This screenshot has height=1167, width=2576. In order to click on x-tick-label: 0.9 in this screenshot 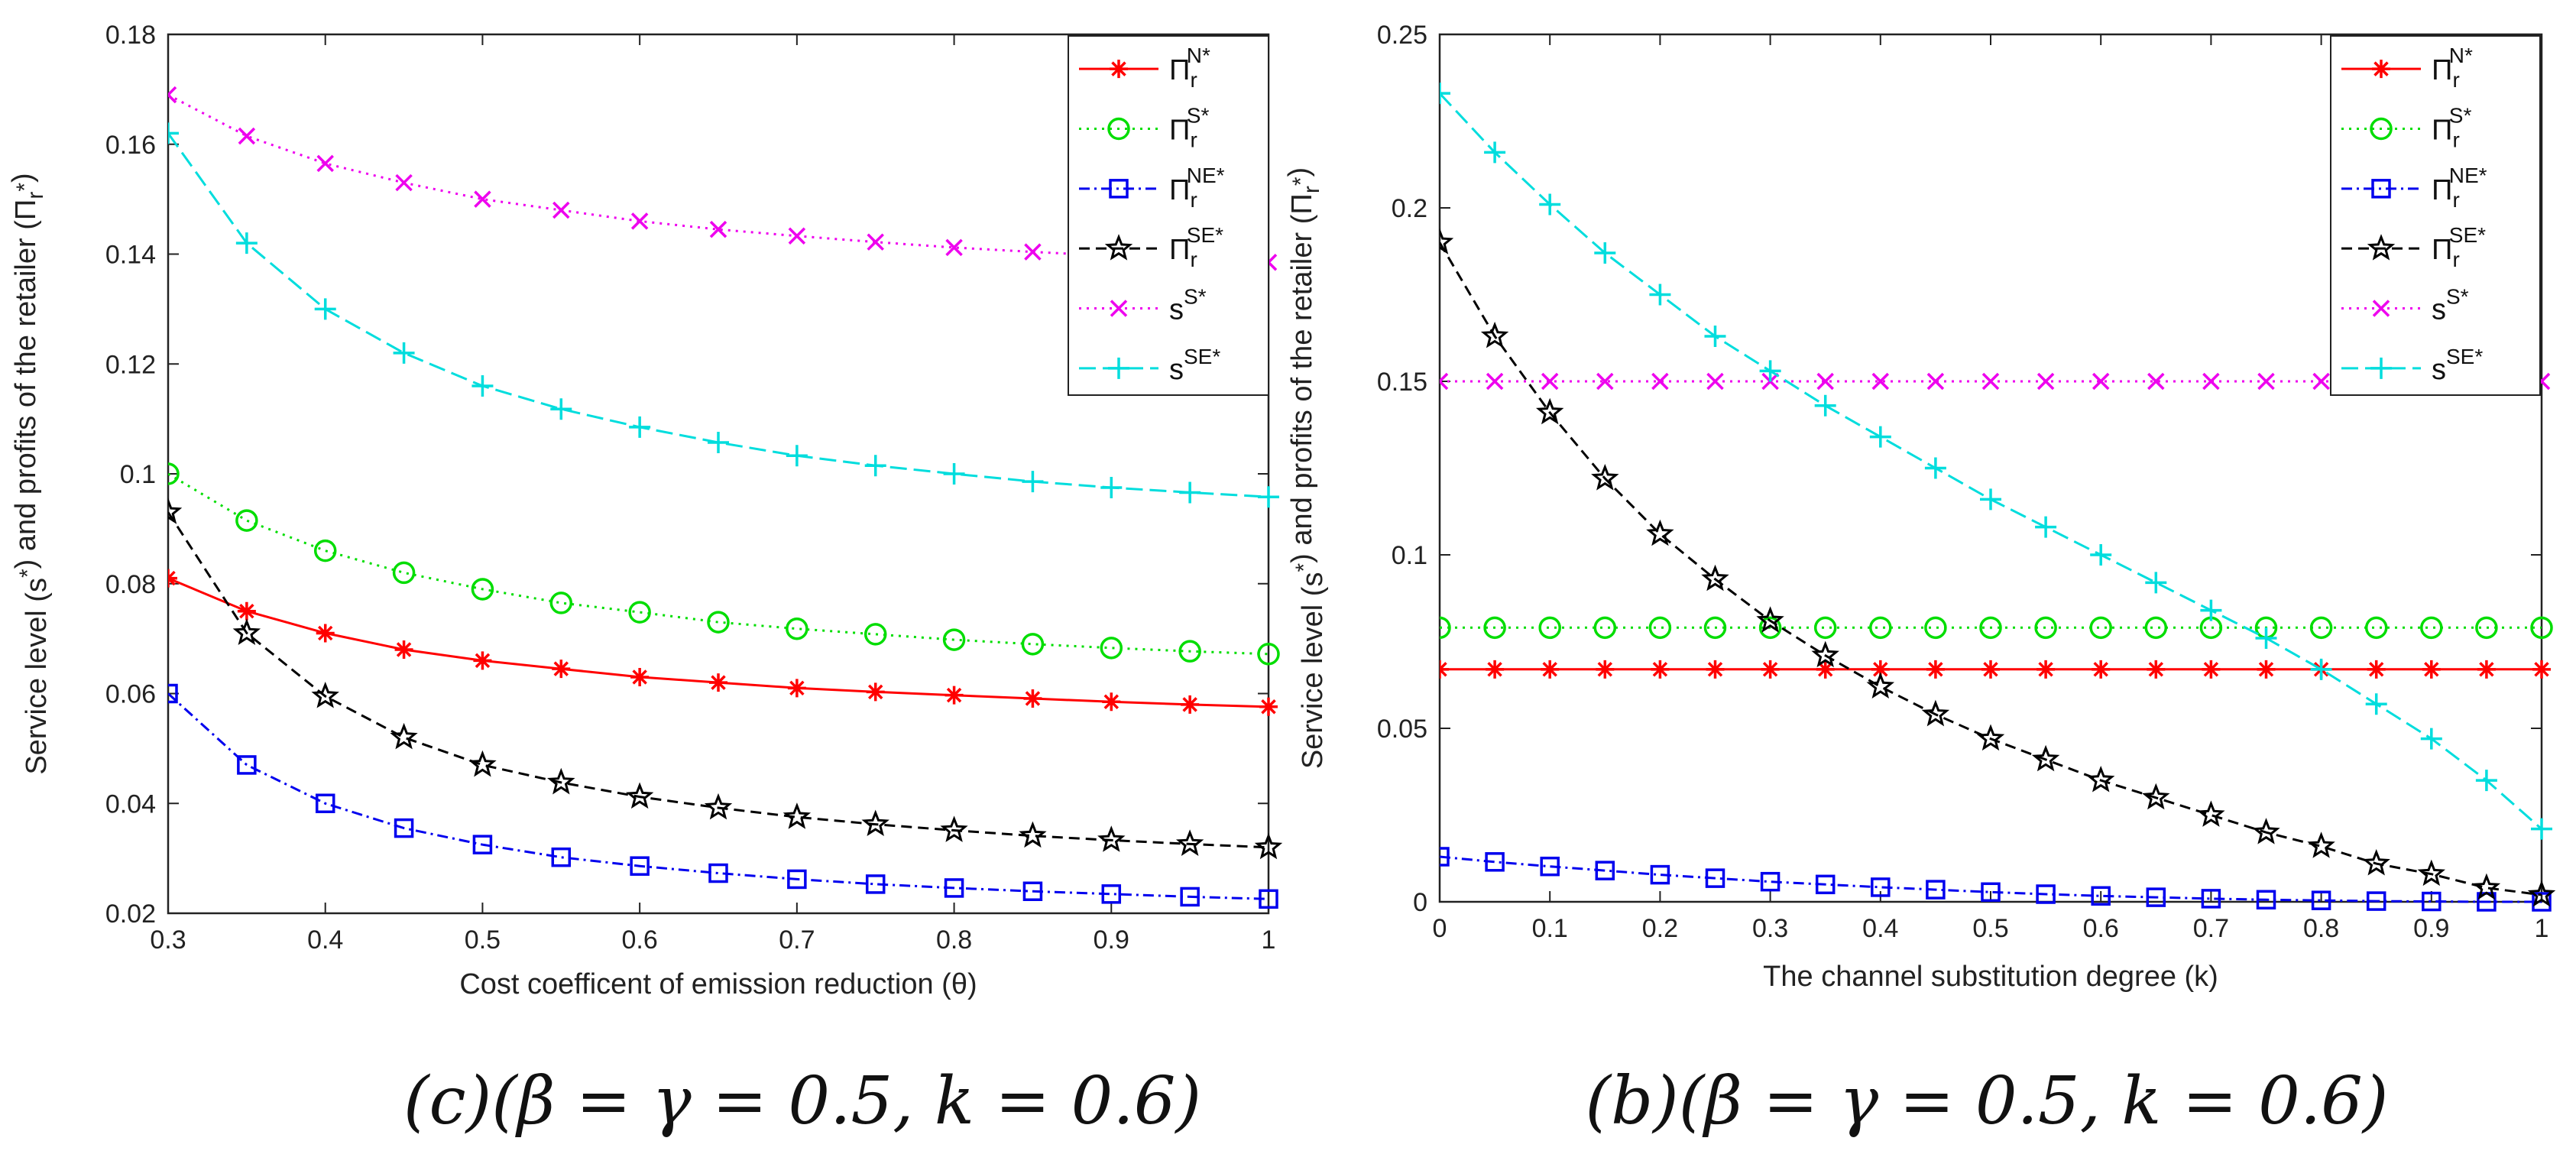, I will do `click(1111, 940)`.